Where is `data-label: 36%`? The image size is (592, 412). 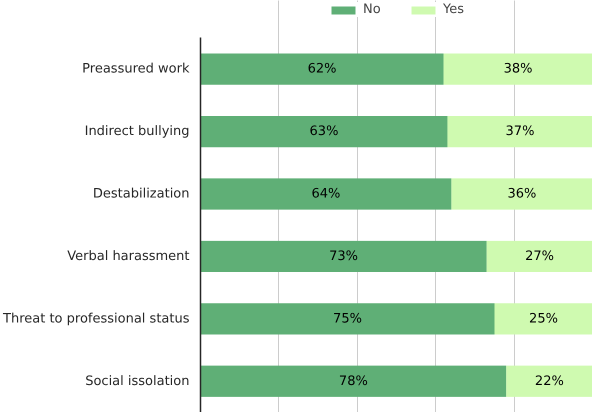 data-label: 36% is located at coordinates (521, 194).